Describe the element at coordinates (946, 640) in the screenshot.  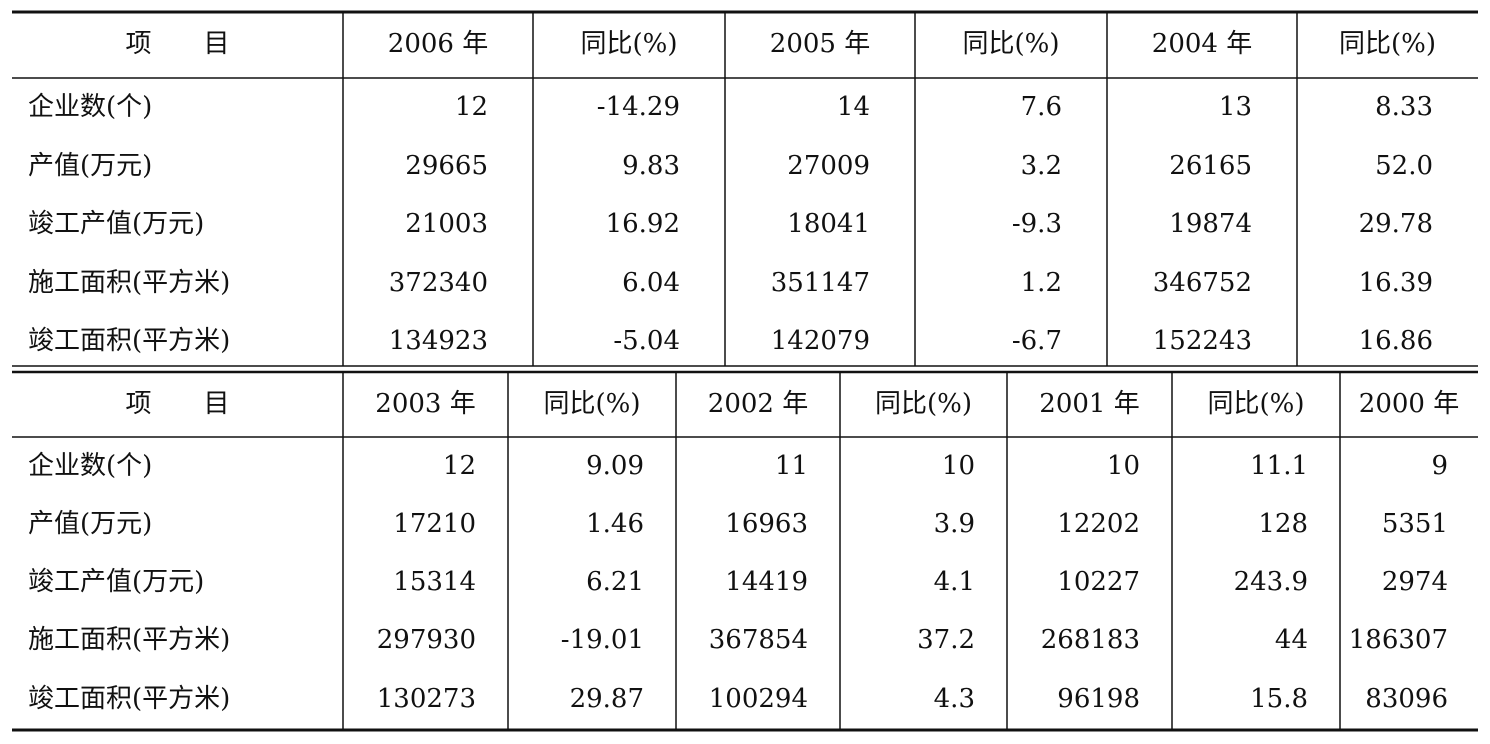
I see `data-cell: 37.2` at that location.